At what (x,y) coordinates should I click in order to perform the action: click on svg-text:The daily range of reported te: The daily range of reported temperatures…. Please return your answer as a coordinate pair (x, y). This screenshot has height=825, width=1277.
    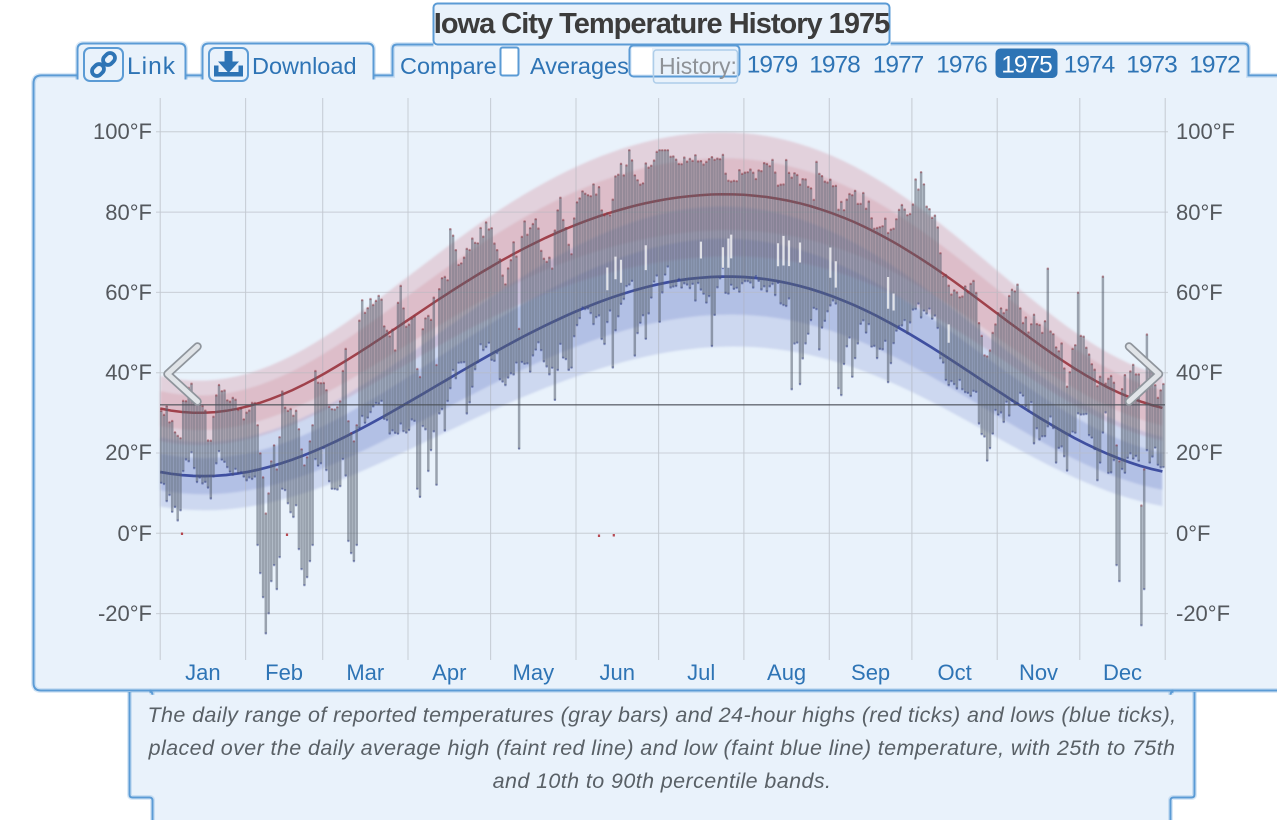
    Looking at the image, I should click on (661, 715).